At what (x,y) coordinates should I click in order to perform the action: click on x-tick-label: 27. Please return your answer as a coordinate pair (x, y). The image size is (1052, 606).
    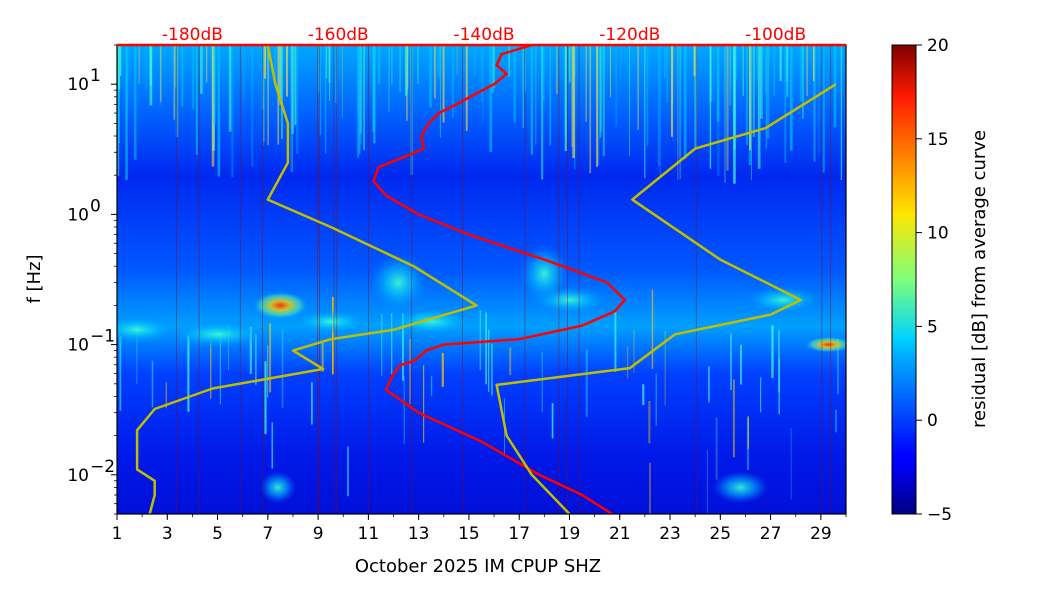
    Looking at the image, I should click on (771, 534).